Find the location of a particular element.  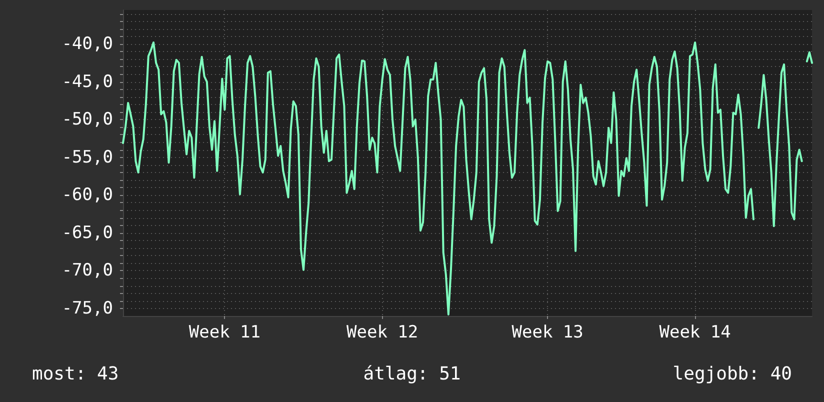

y-tick-label: -50,0 is located at coordinates (87, 120).